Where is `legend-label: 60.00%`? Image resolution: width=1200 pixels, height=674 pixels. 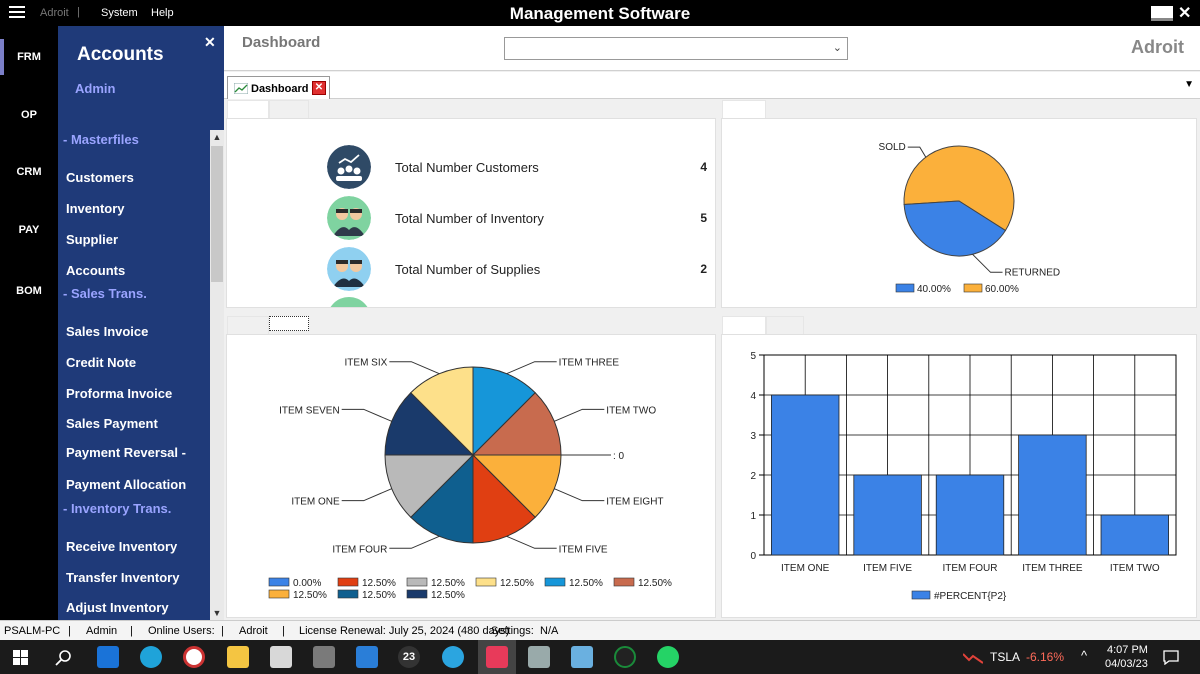
legend-label: 60.00% is located at coordinates (1002, 289).